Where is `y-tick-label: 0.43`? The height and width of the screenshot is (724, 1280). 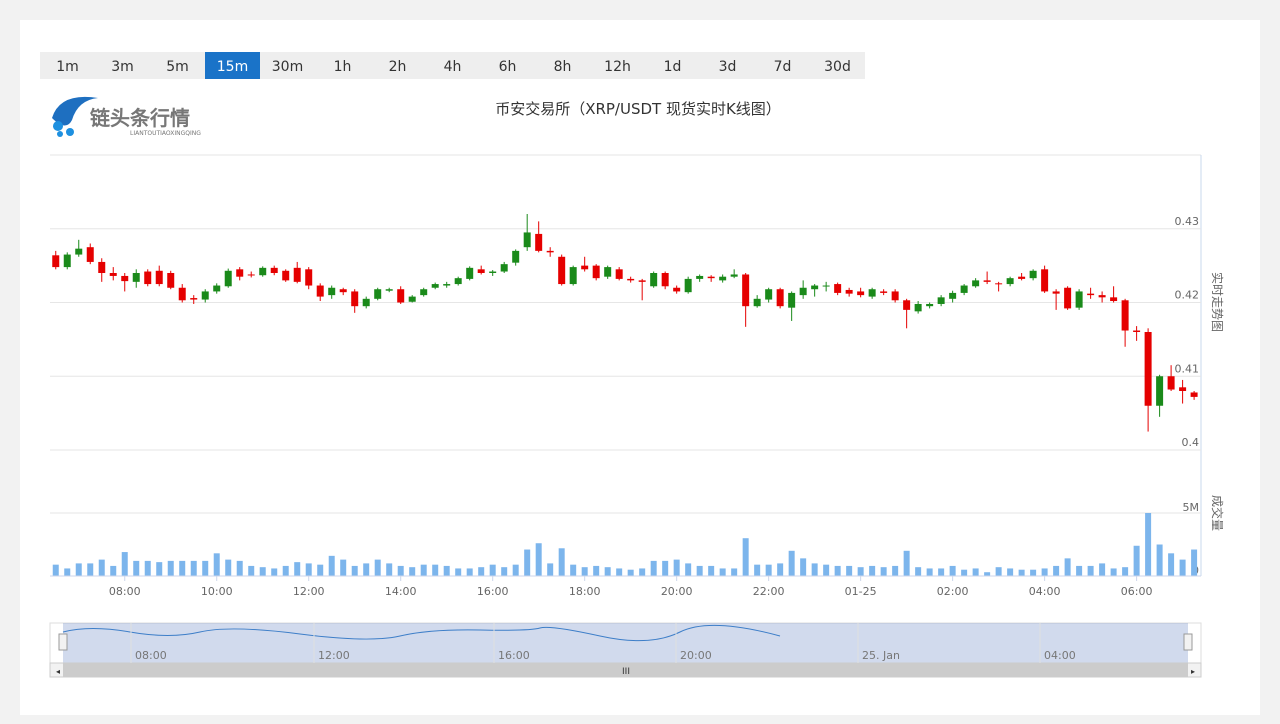 y-tick-label: 0.43 is located at coordinates (1187, 221).